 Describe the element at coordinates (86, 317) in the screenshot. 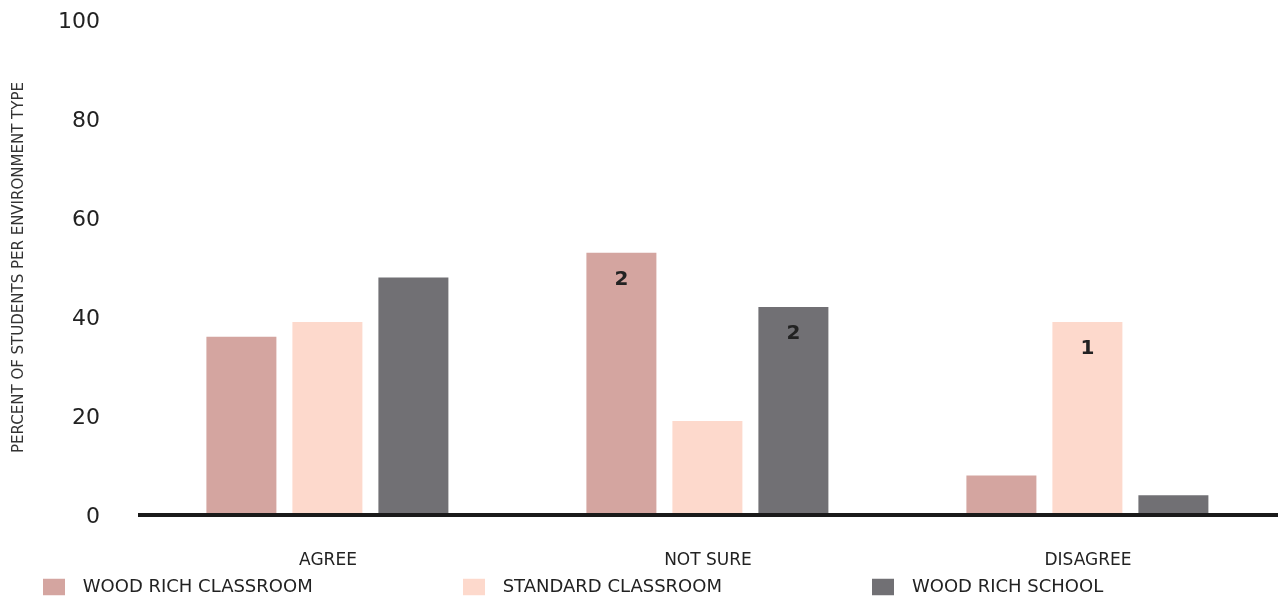

I see `y-tick-label: 40` at that location.